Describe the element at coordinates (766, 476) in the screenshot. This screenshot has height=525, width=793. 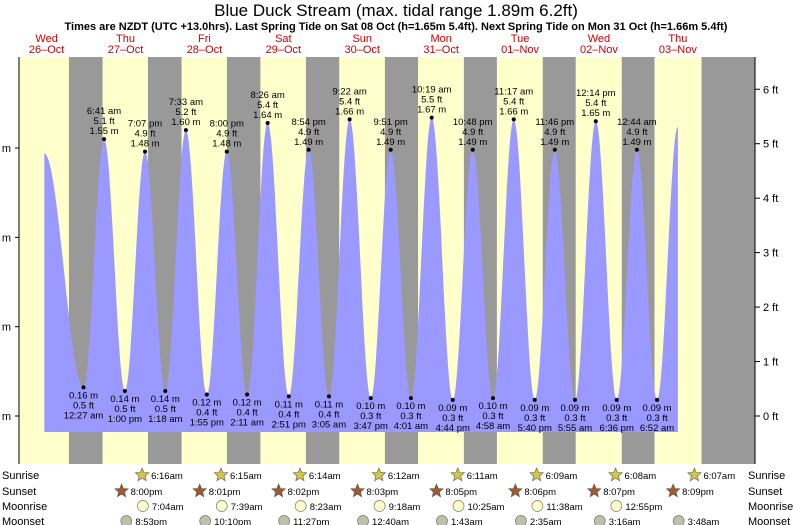
I see `sunrise-legend-label-right: Sunrise` at that location.